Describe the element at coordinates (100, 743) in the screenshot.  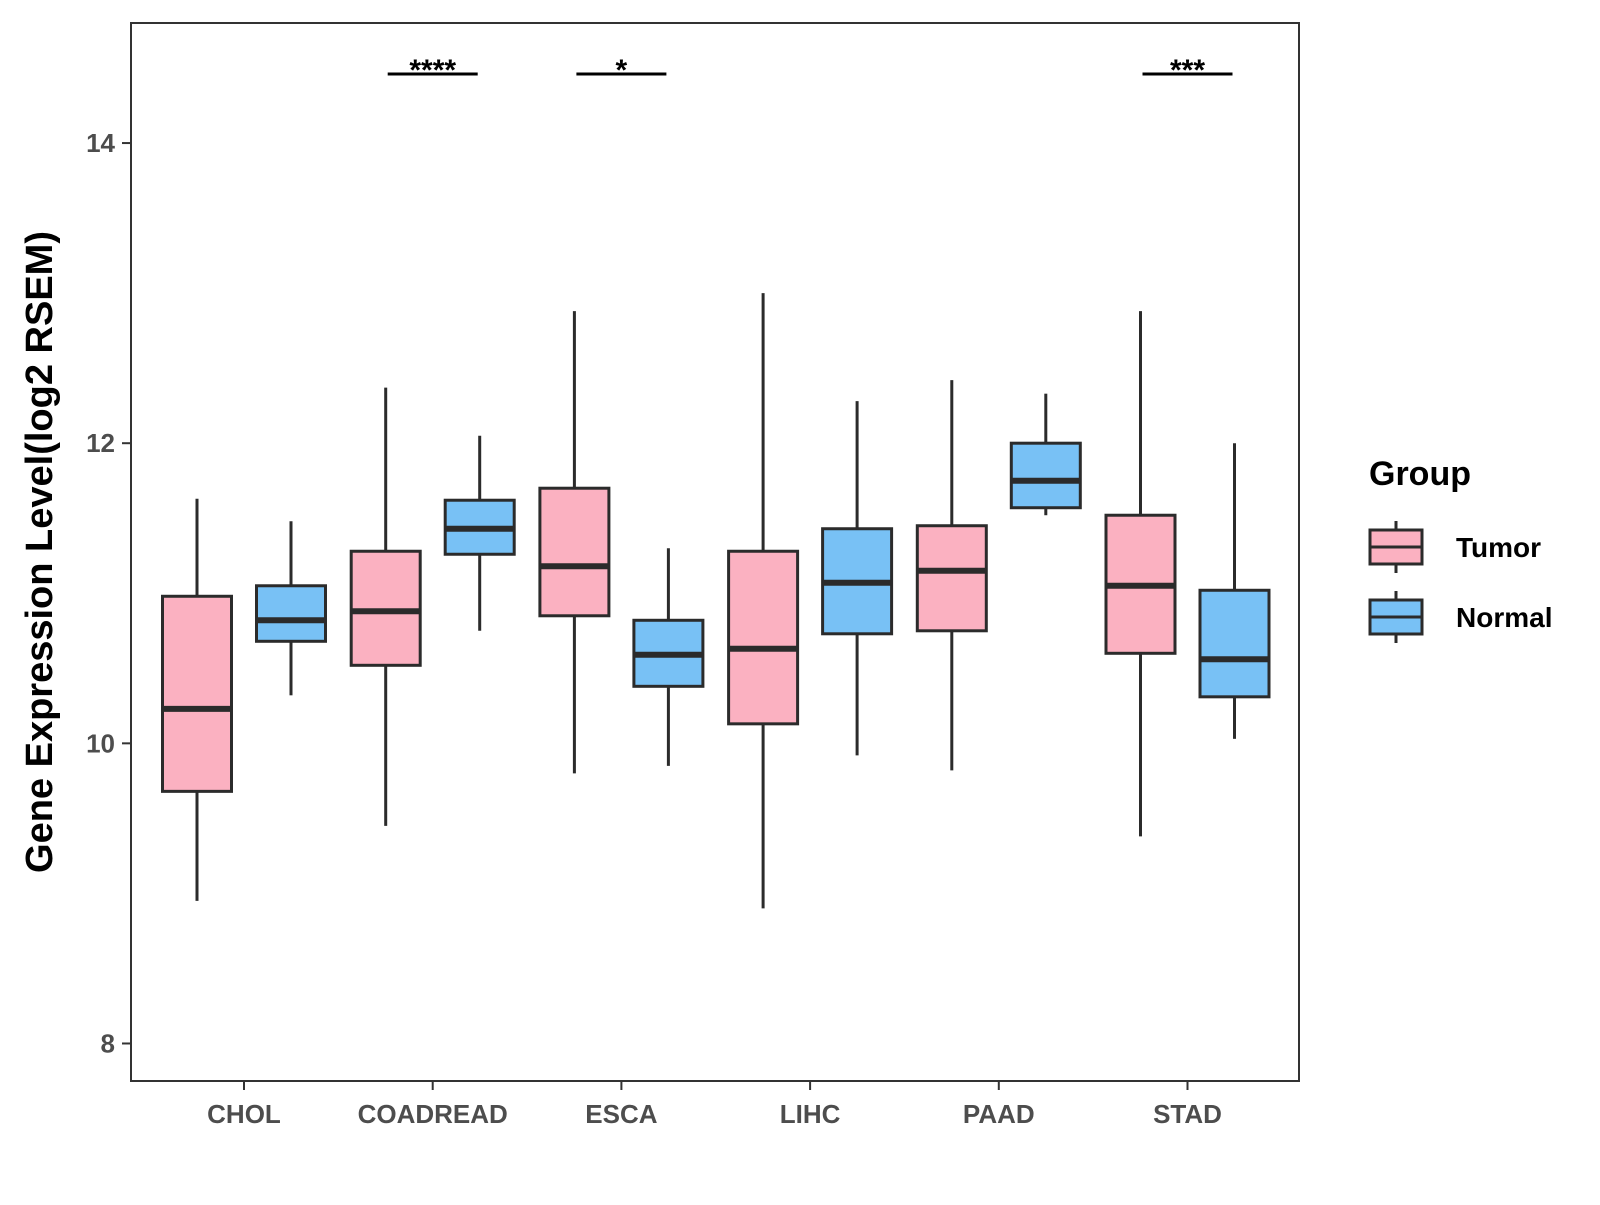
I see `y-tick-label-10: 10` at that location.